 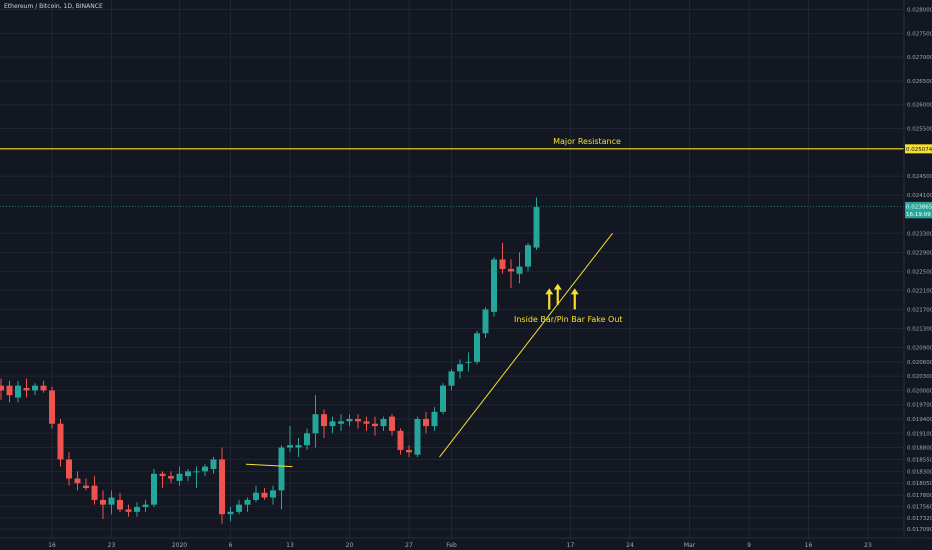 What do you see at coordinates (568, 319) in the screenshot?
I see `annotation-label: Inside Bar/Pin Bar Fake Out` at bounding box center [568, 319].